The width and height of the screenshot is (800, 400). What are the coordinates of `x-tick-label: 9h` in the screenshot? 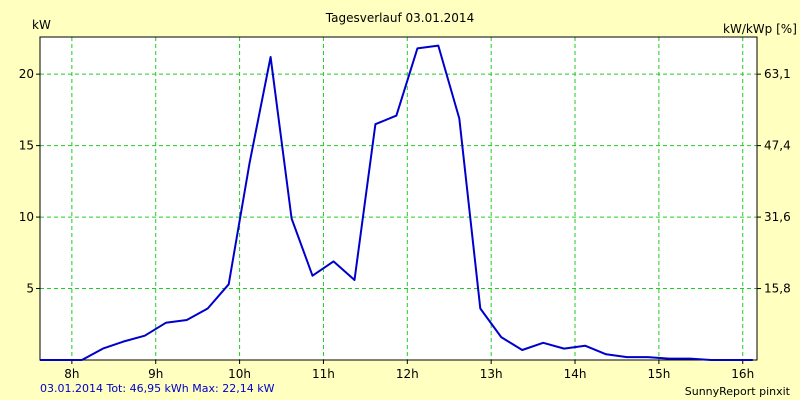 It's located at (155, 374).